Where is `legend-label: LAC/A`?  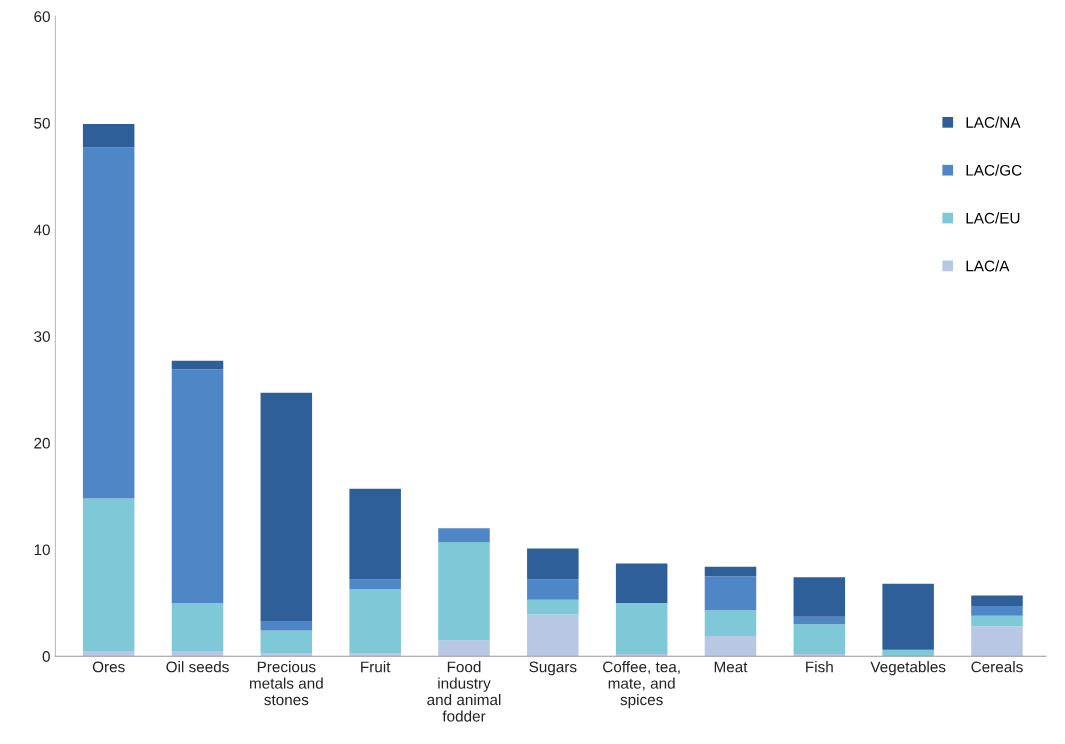 legend-label: LAC/A is located at coordinates (988, 266).